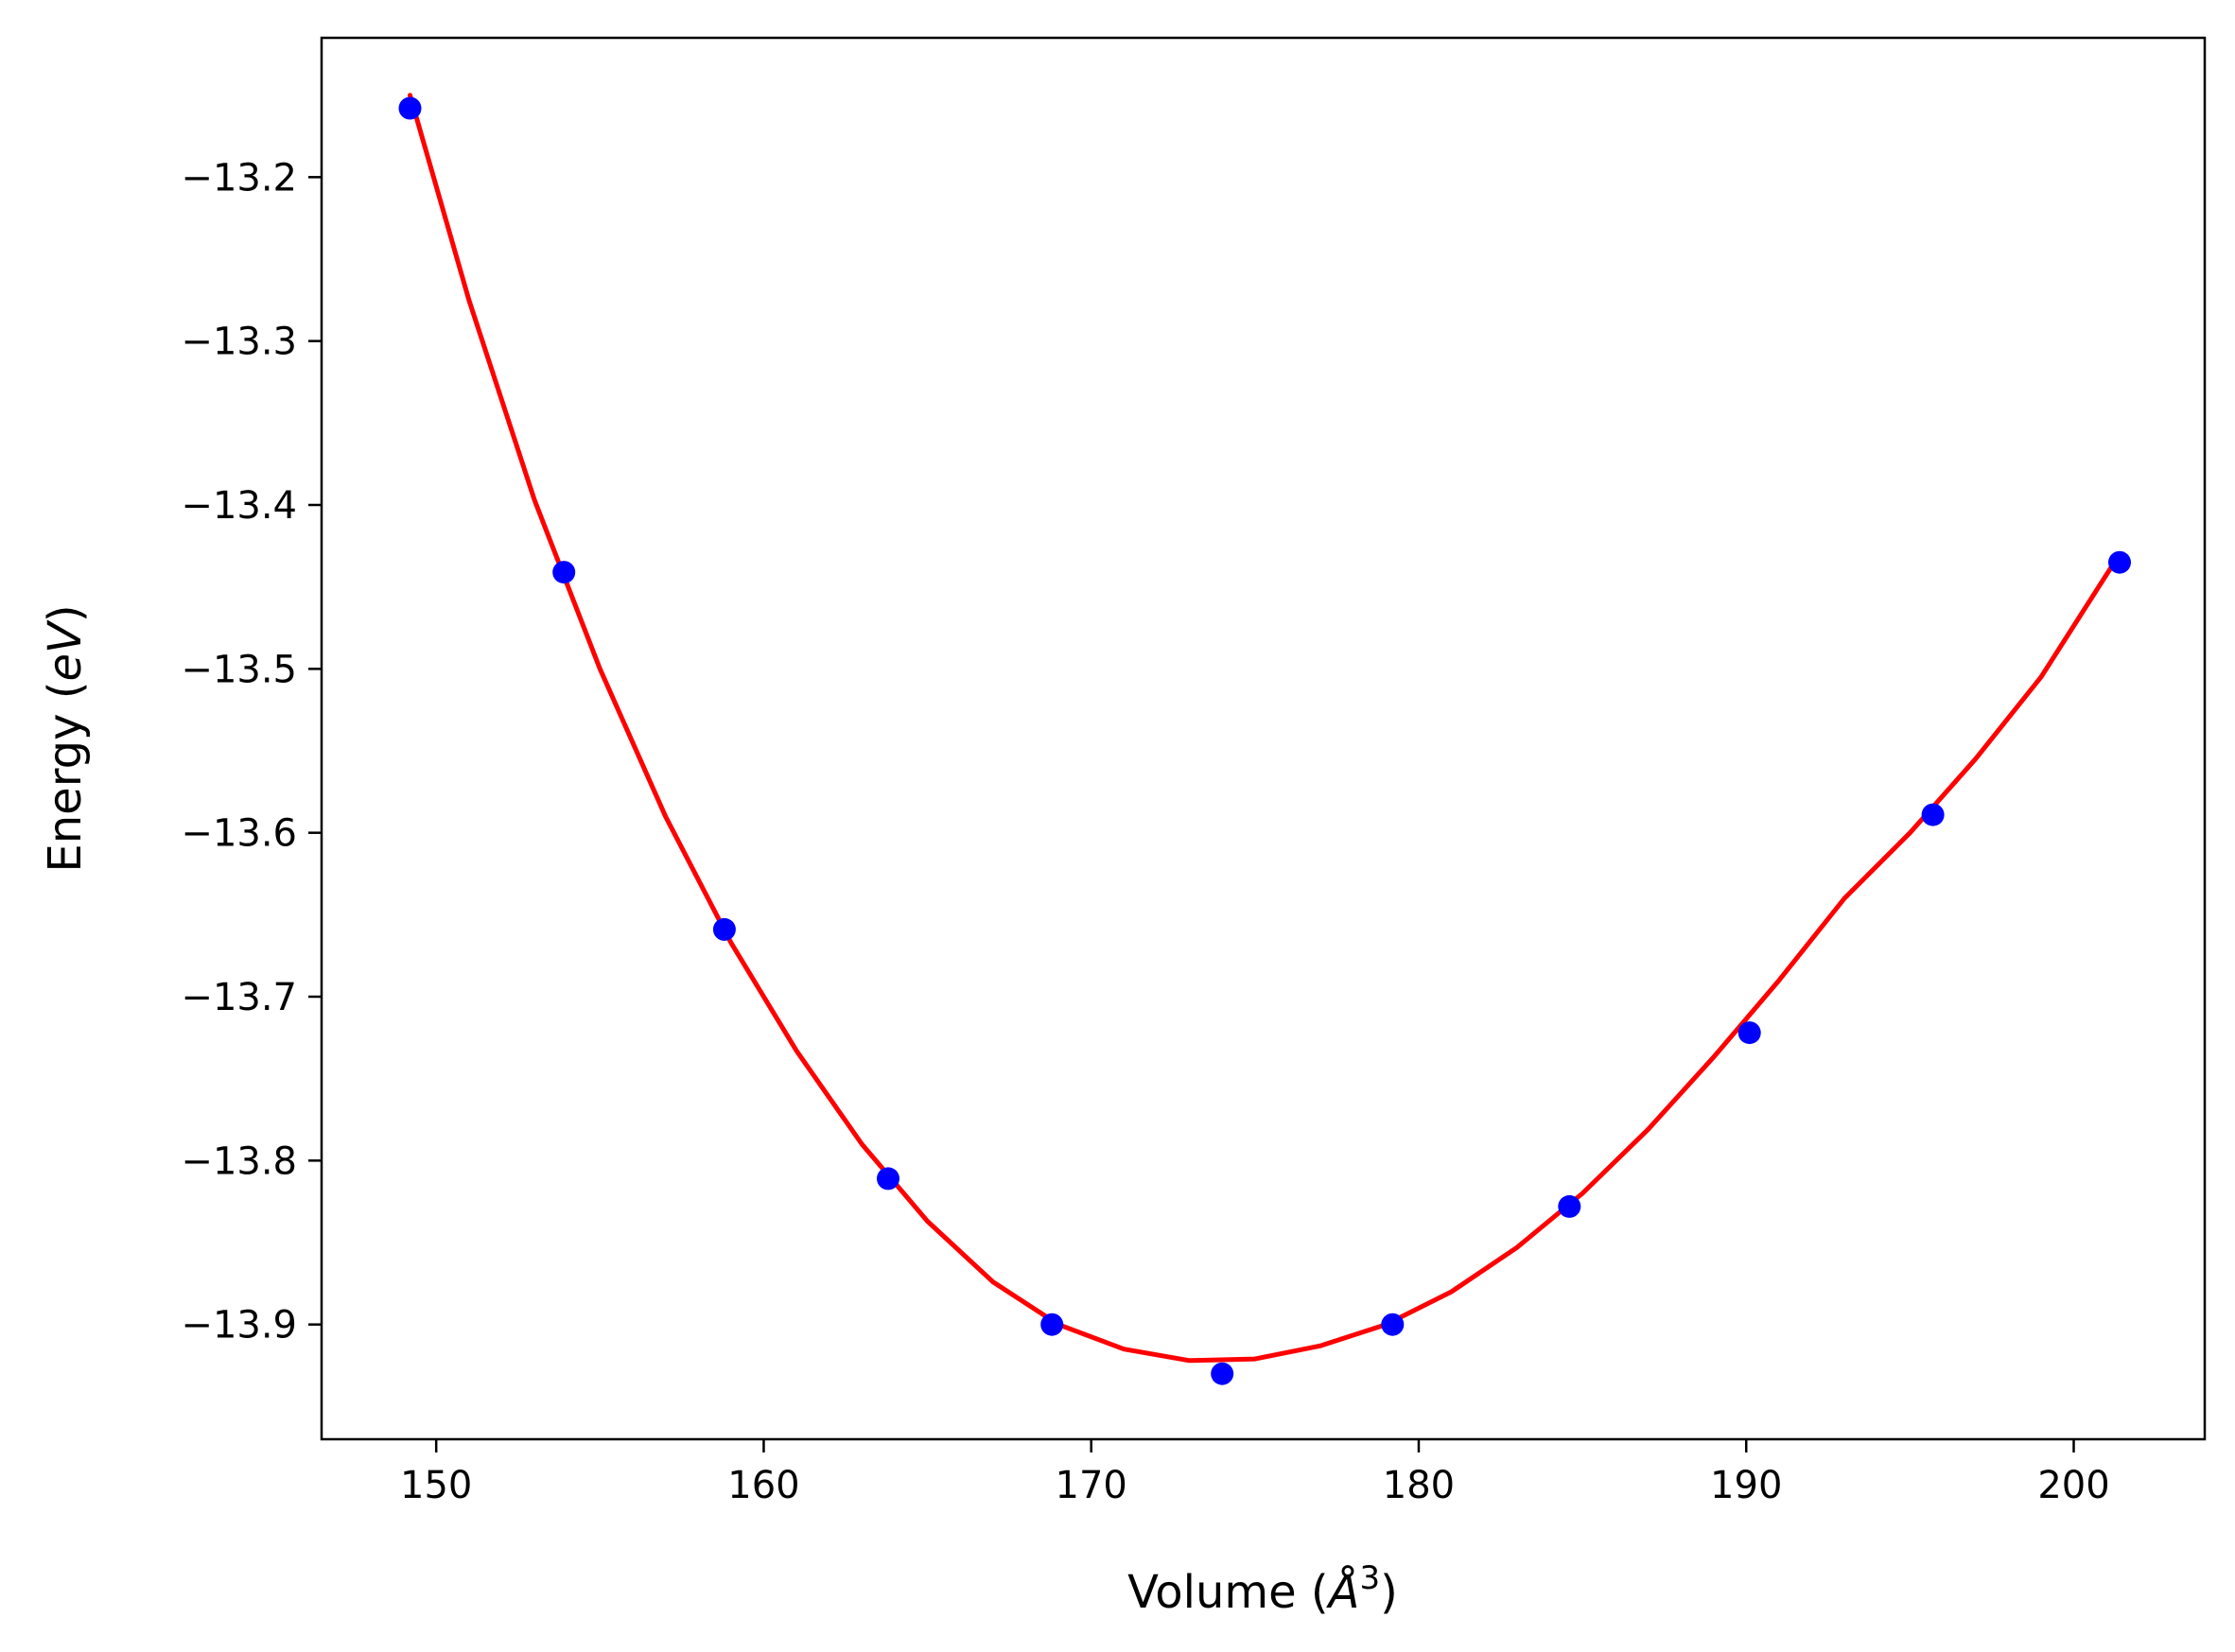 Image resolution: width=2235 pixels, height=1652 pixels. Describe the element at coordinates (2073, 1486) in the screenshot. I see `x-tick-label: 200` at that location.